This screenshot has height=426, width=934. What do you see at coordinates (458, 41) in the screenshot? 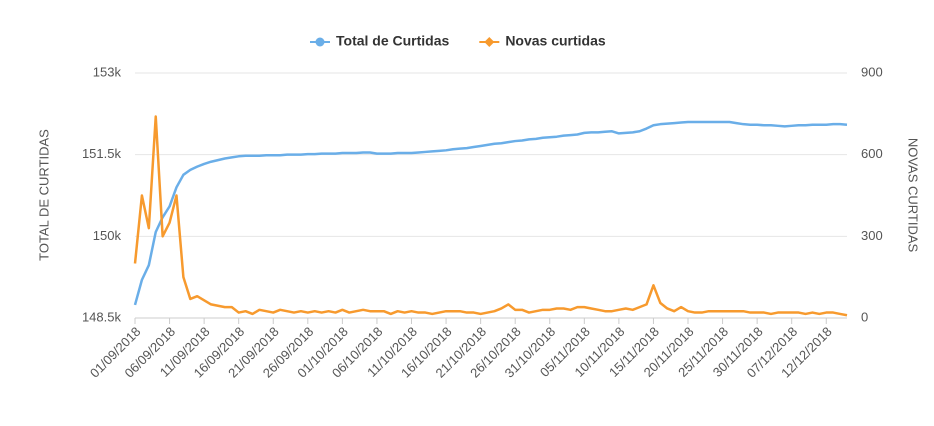
I see `legend: Total de Curtidas Novas curtidas` at bounding box center [458, 41].